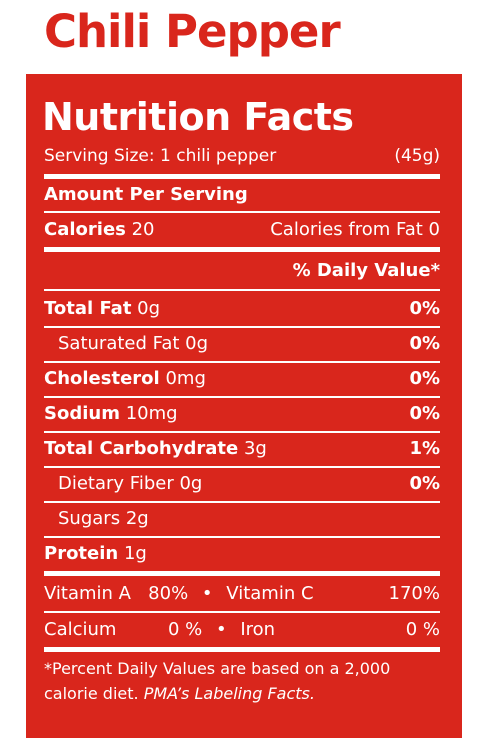  What do you see at coordinates (242, 518) in the screenshot?
I see `nutrient-row-sugars: Sugars 2g` at bounding box center [242, 518].